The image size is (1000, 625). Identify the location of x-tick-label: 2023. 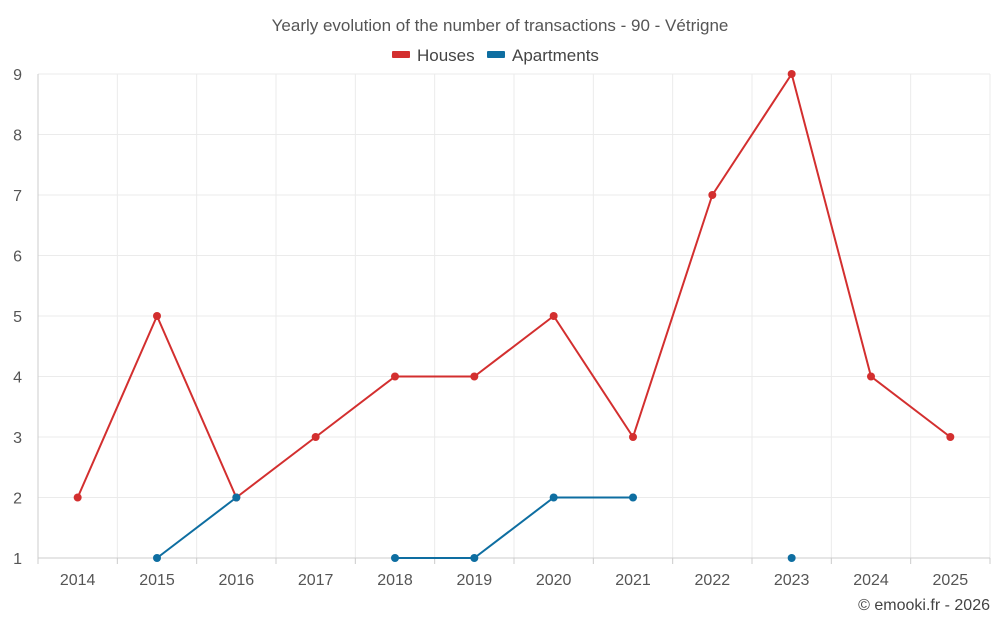
(792, 580).